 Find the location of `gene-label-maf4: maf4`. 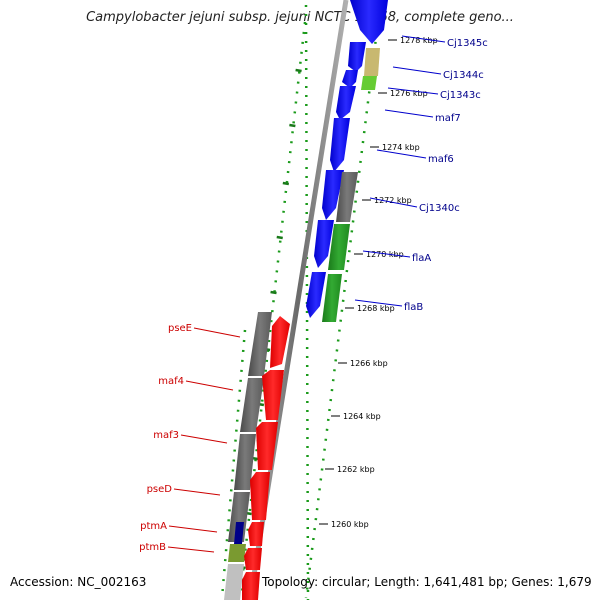

gene-label-maf4: maf4 is located at coordinates (171, 381).